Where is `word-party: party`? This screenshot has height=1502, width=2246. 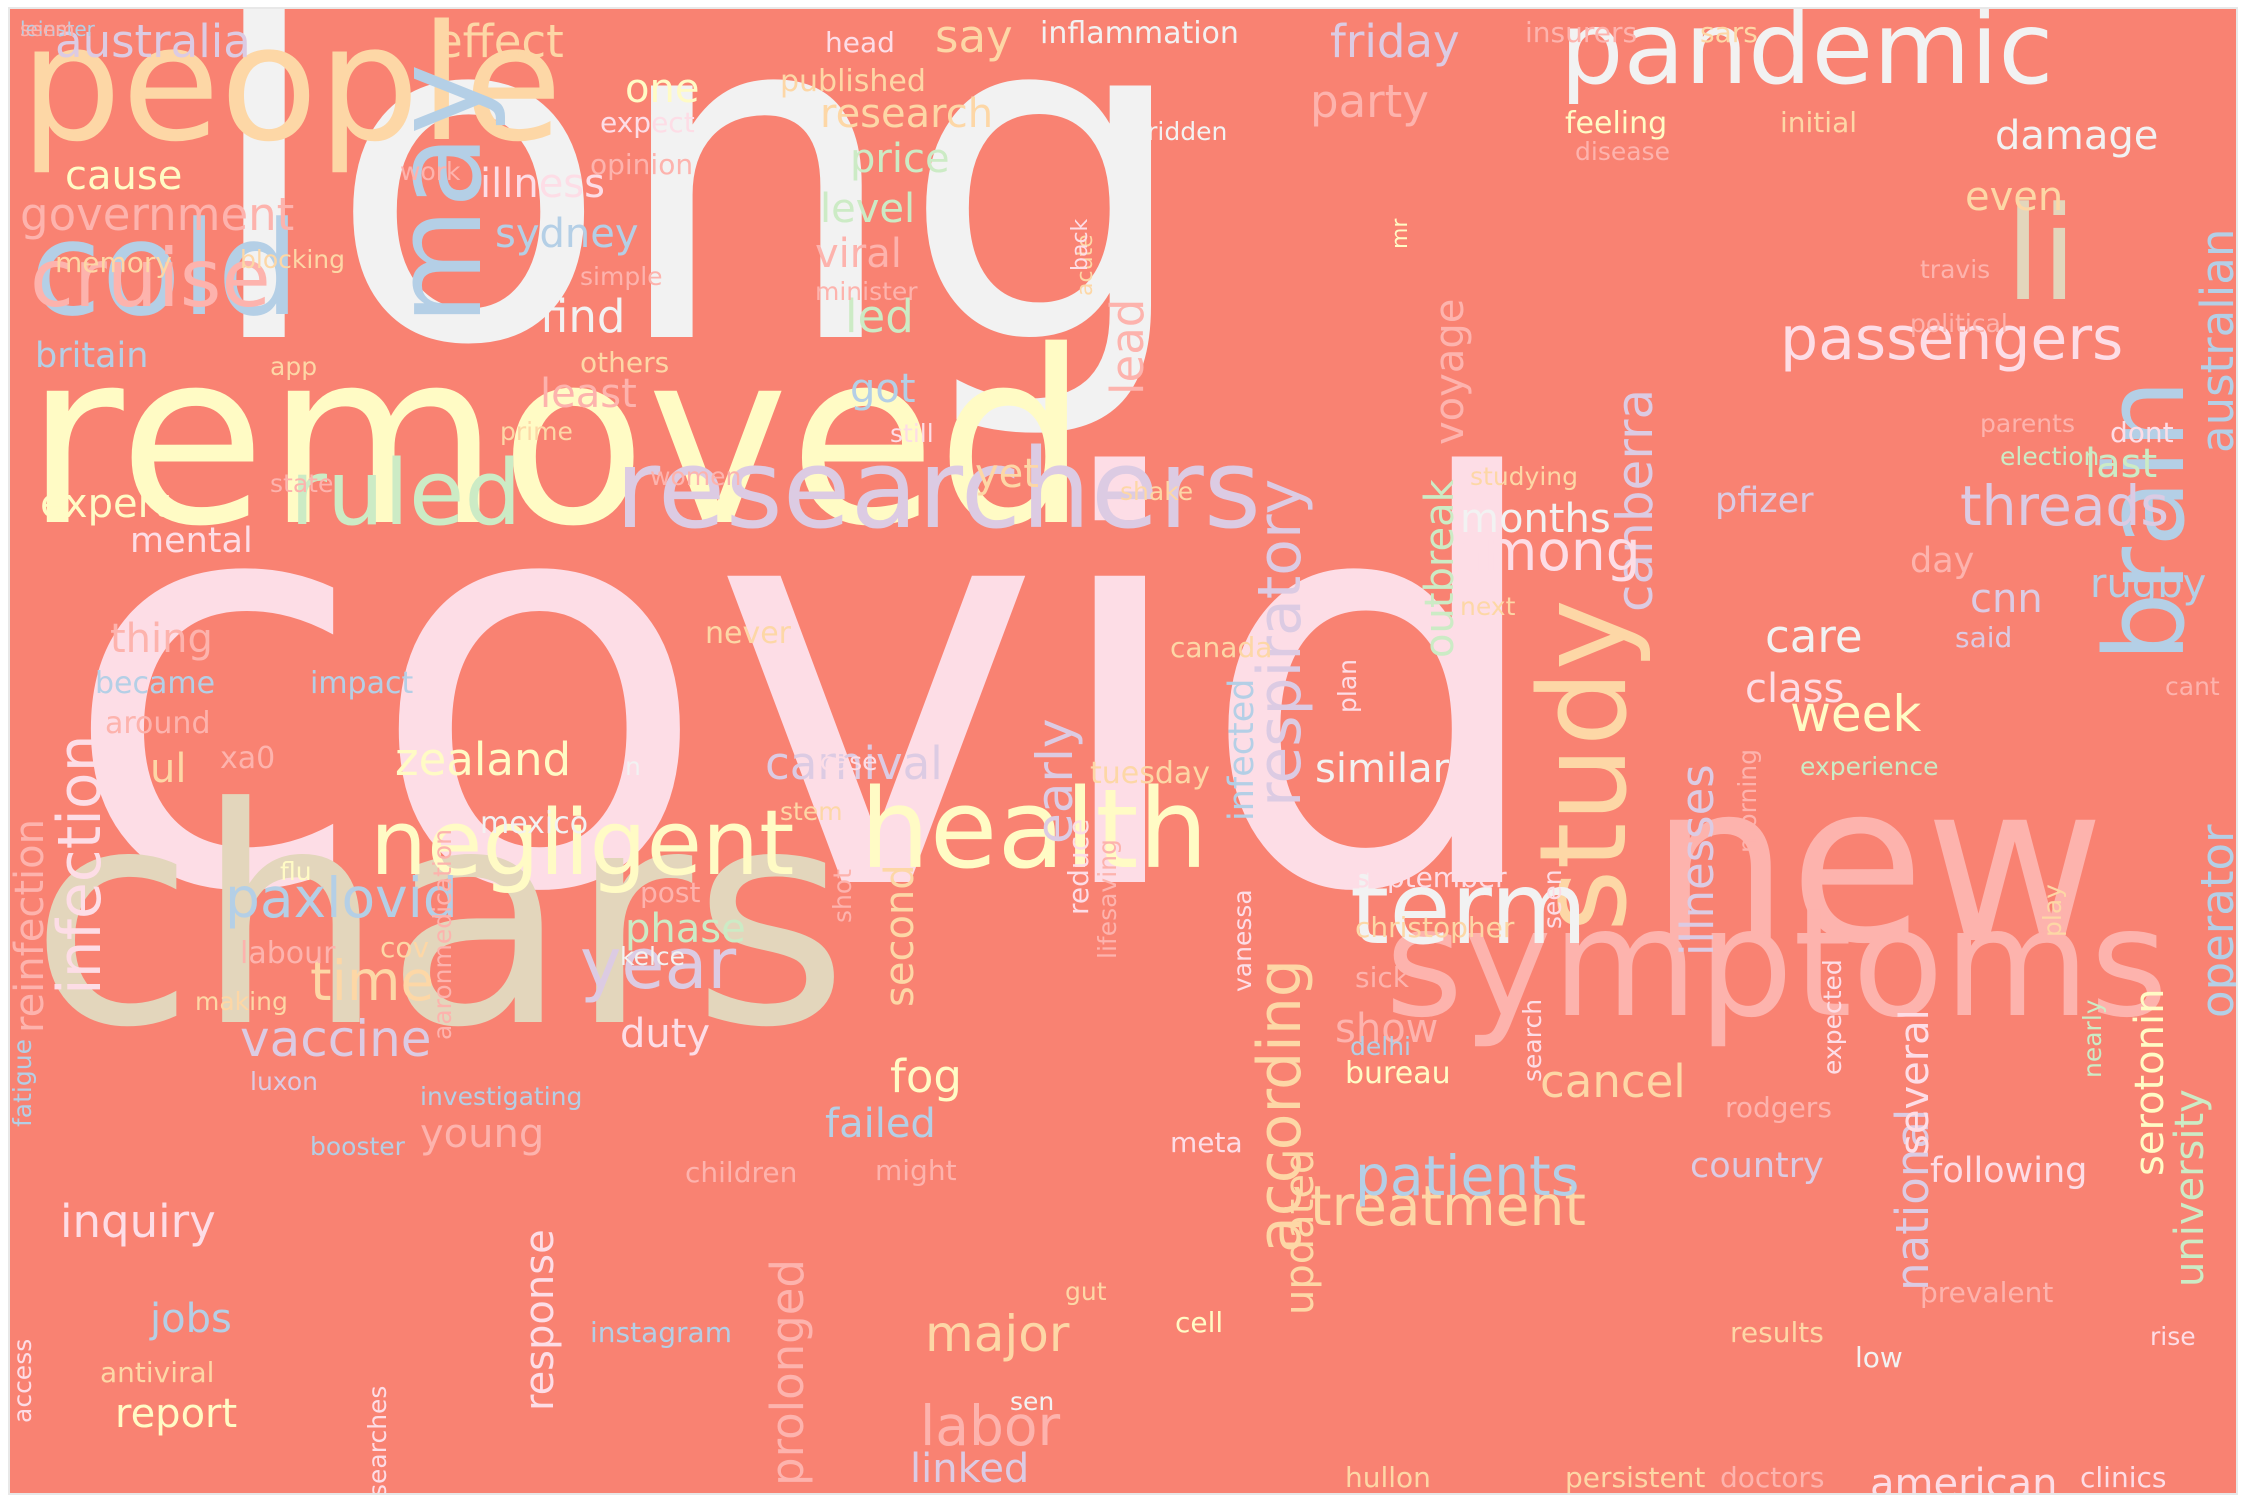
word-party: party is located at coordinates (1369, 101).